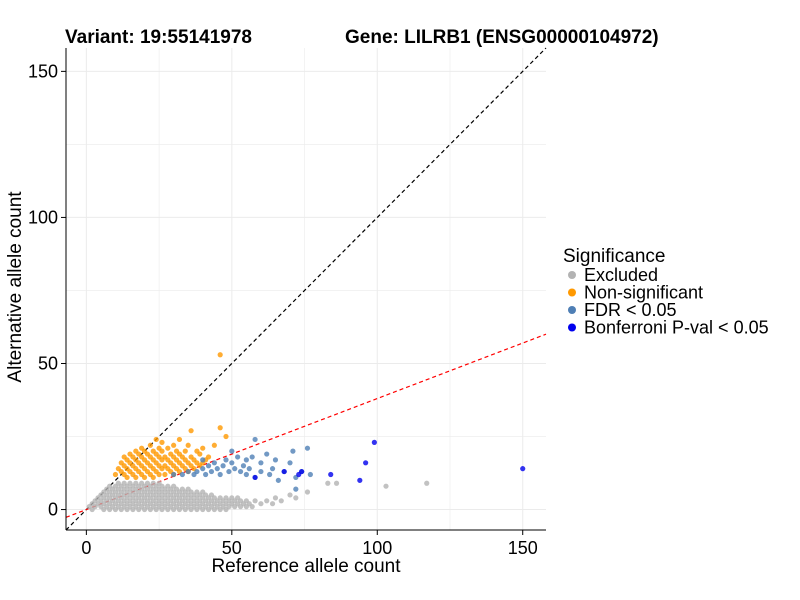  I want to click on y-tick-label: 100, so click(43, 217).